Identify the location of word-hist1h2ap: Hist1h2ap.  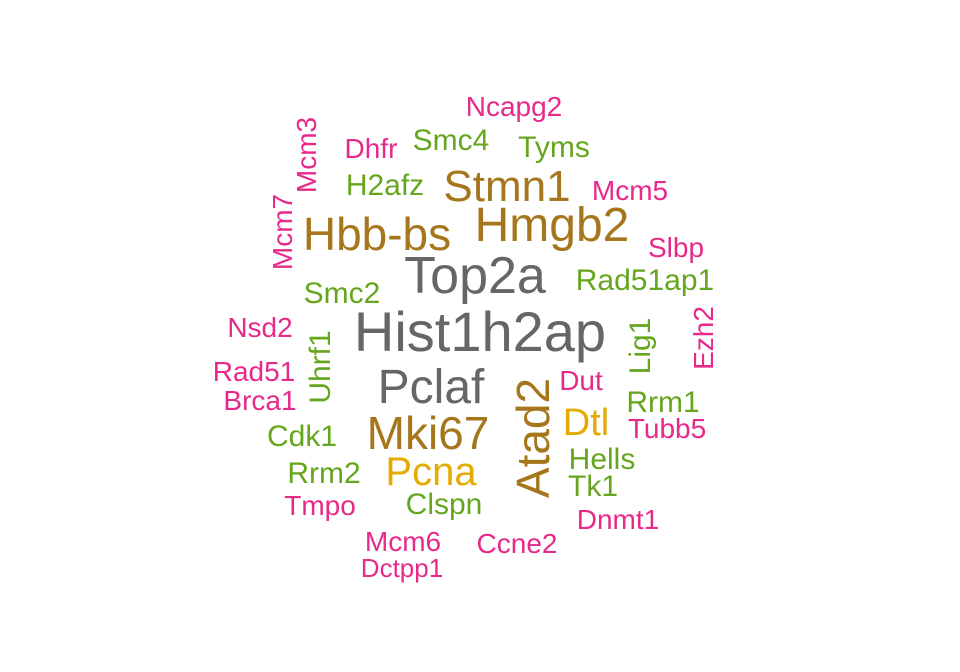
(480, 331).